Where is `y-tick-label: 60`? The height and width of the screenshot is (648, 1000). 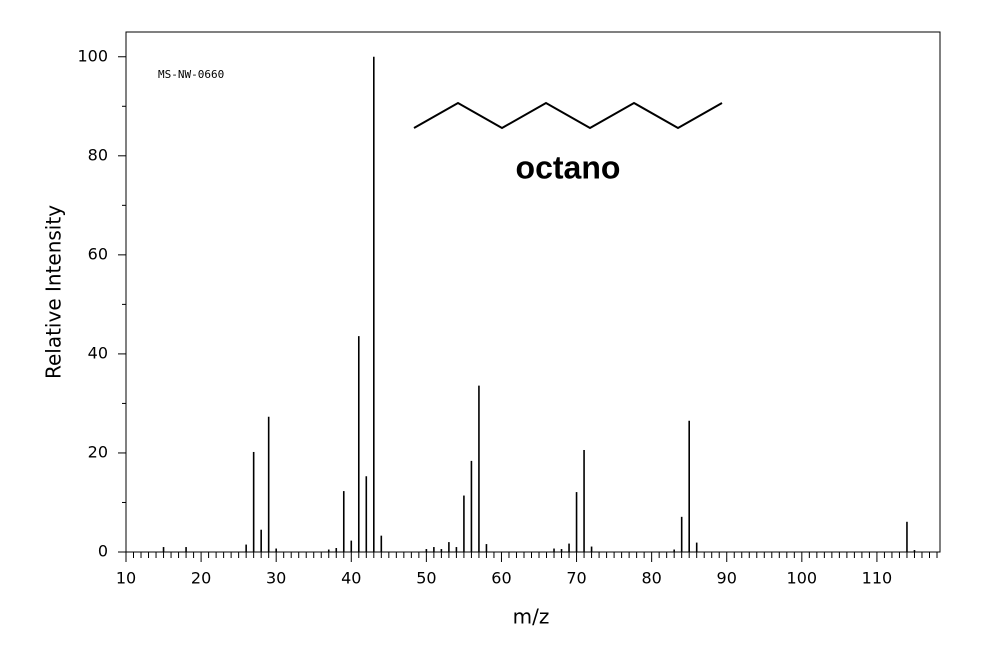
y-tick-label: 60 is located at coordinates (98, 253).